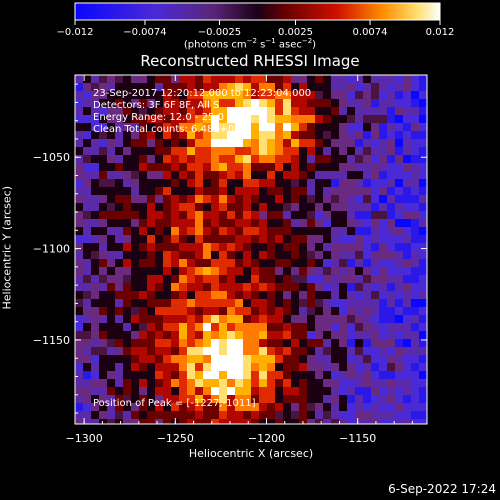  Describe the element at coordinates (251, 453) in the screenshot. I see `x-axis-label: Heliocentric X (arcsec)` at that location.